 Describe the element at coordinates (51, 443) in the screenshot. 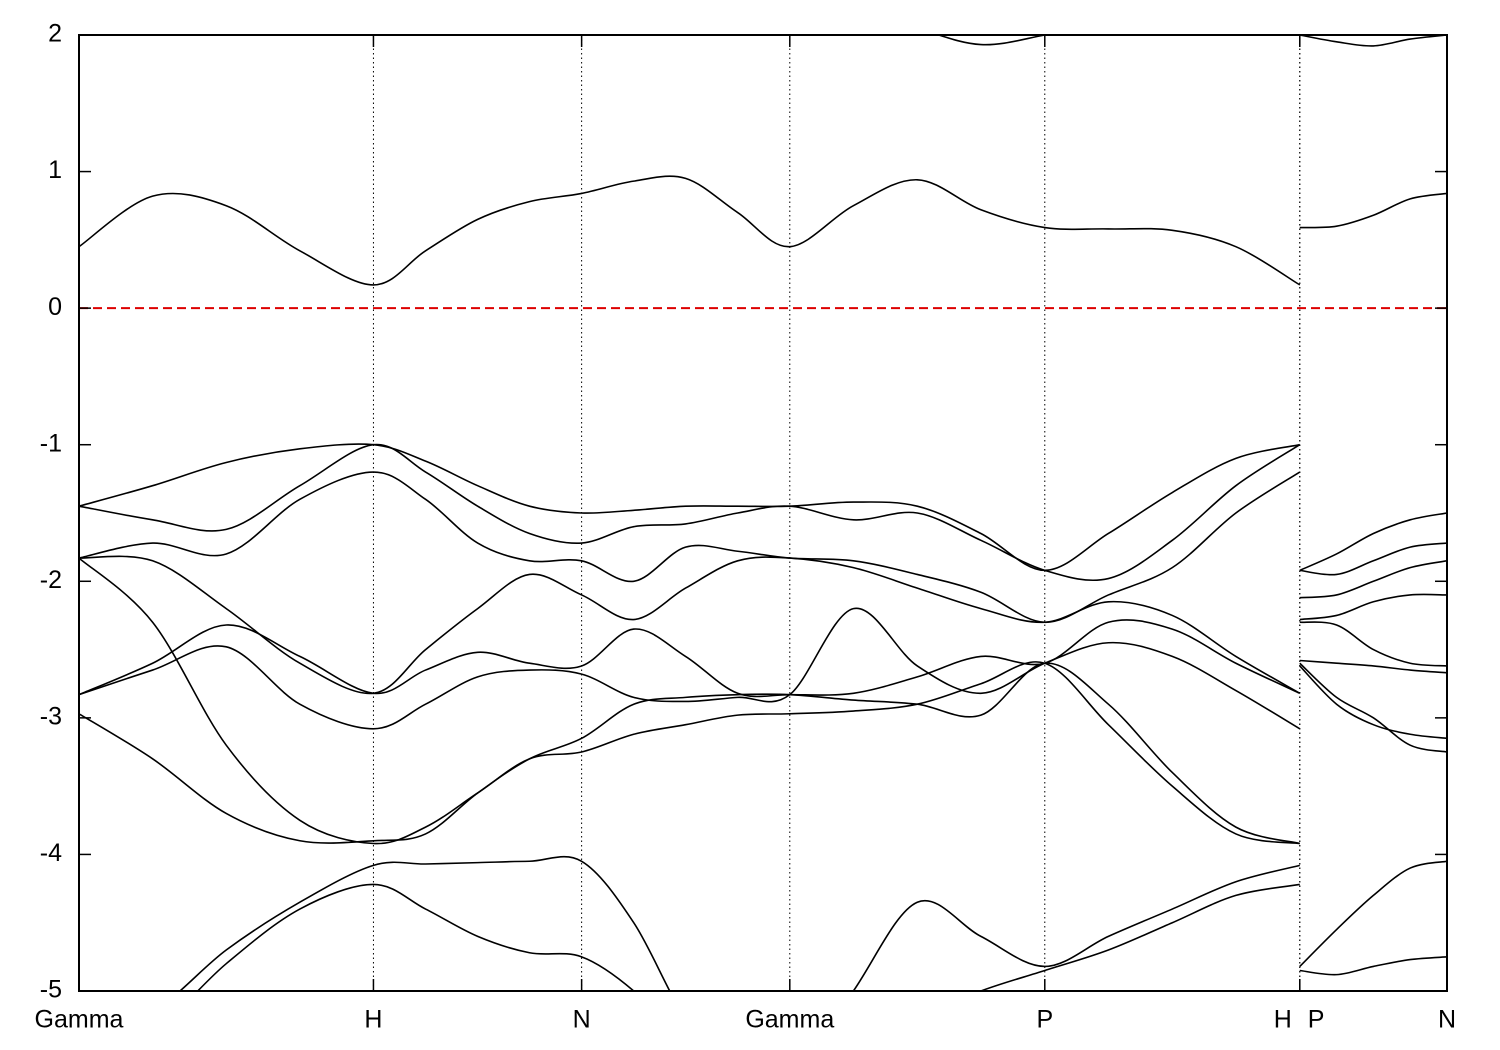

I see `y-tick-label: -1` at that location.